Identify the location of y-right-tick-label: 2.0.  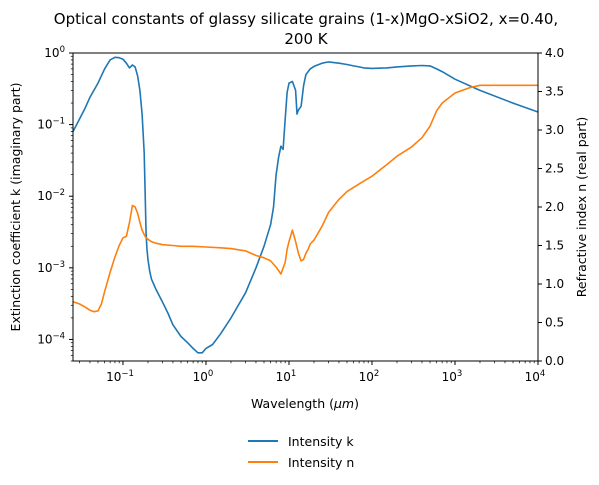
(554, 207).